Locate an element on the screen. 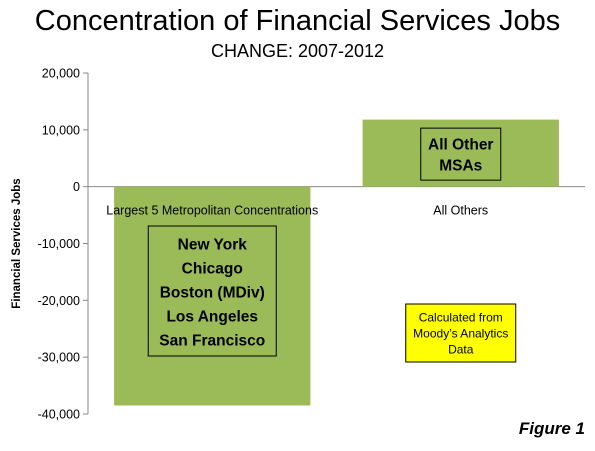 The image size is (595, 451). others-annotation-line: MSAs is located at coordinates (460, 166).